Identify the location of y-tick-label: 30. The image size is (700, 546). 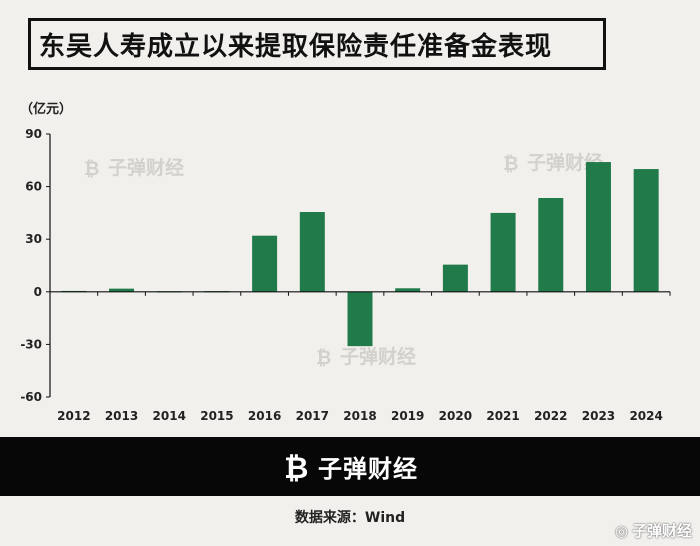
(33, 239).